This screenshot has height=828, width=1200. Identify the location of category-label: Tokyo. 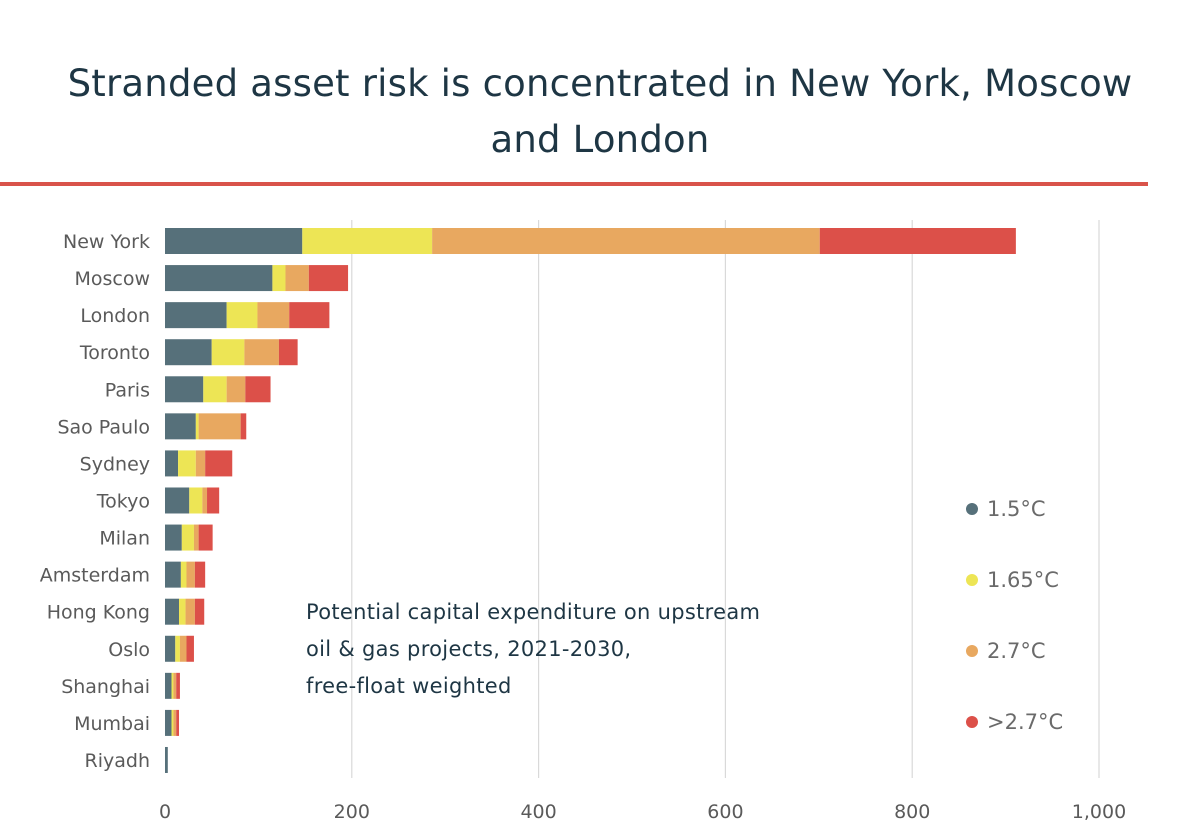
(123, 501).